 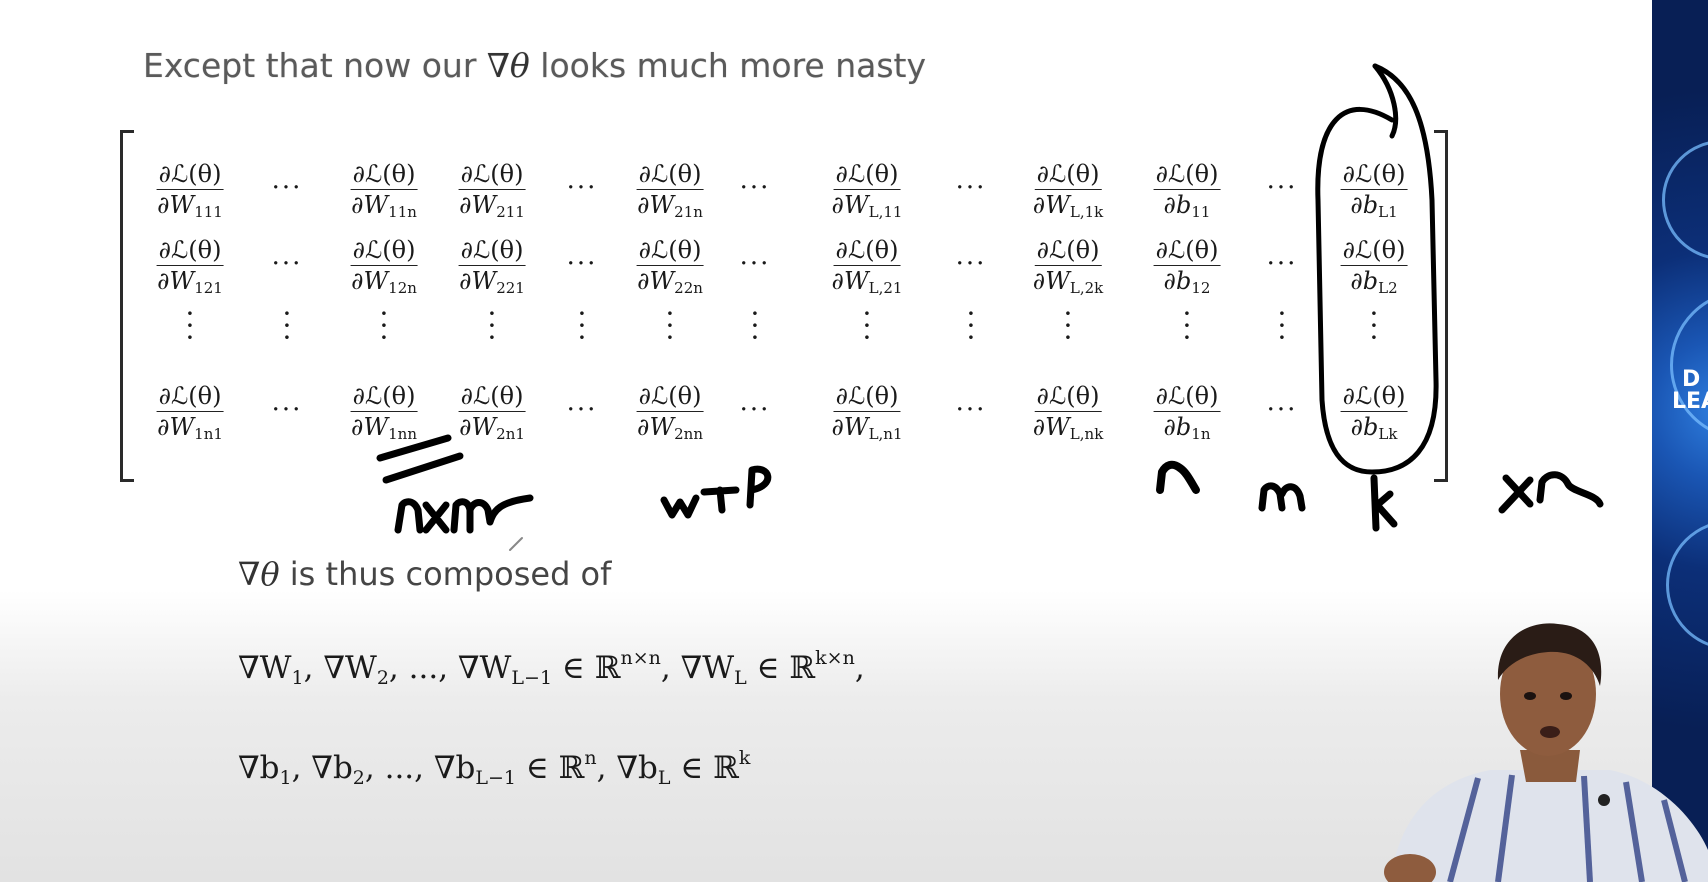 I want to click on matrix-entry-partial-W-1nn: ∂ℒ(θ) ∂W1nn, so click(x=384, y=412).